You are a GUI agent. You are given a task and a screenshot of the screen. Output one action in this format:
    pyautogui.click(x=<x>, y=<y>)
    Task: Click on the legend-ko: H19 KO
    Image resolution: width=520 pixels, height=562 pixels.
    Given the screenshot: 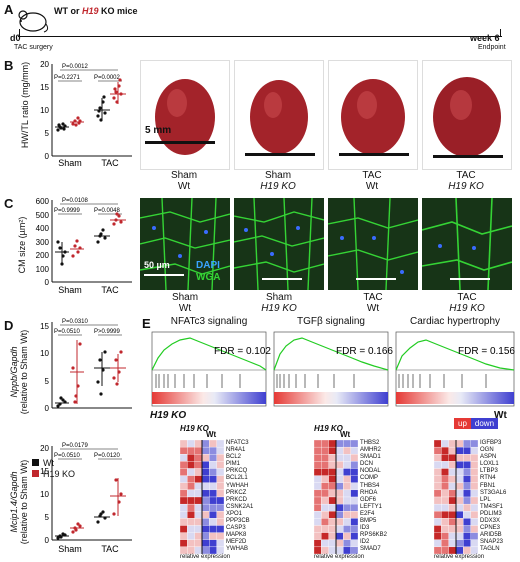 What is the action you would take?
    pyautogui.click(x=53, y=473)
    